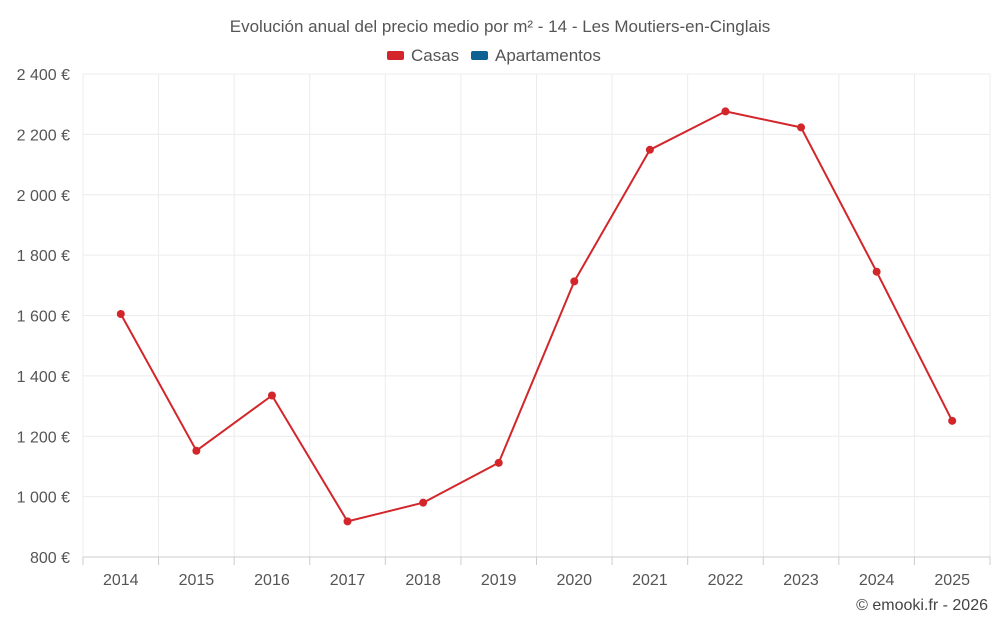 The image size is (1000, 630). I want to click on legend-label-apartamentos: Apartamentos, so click(548, 55).